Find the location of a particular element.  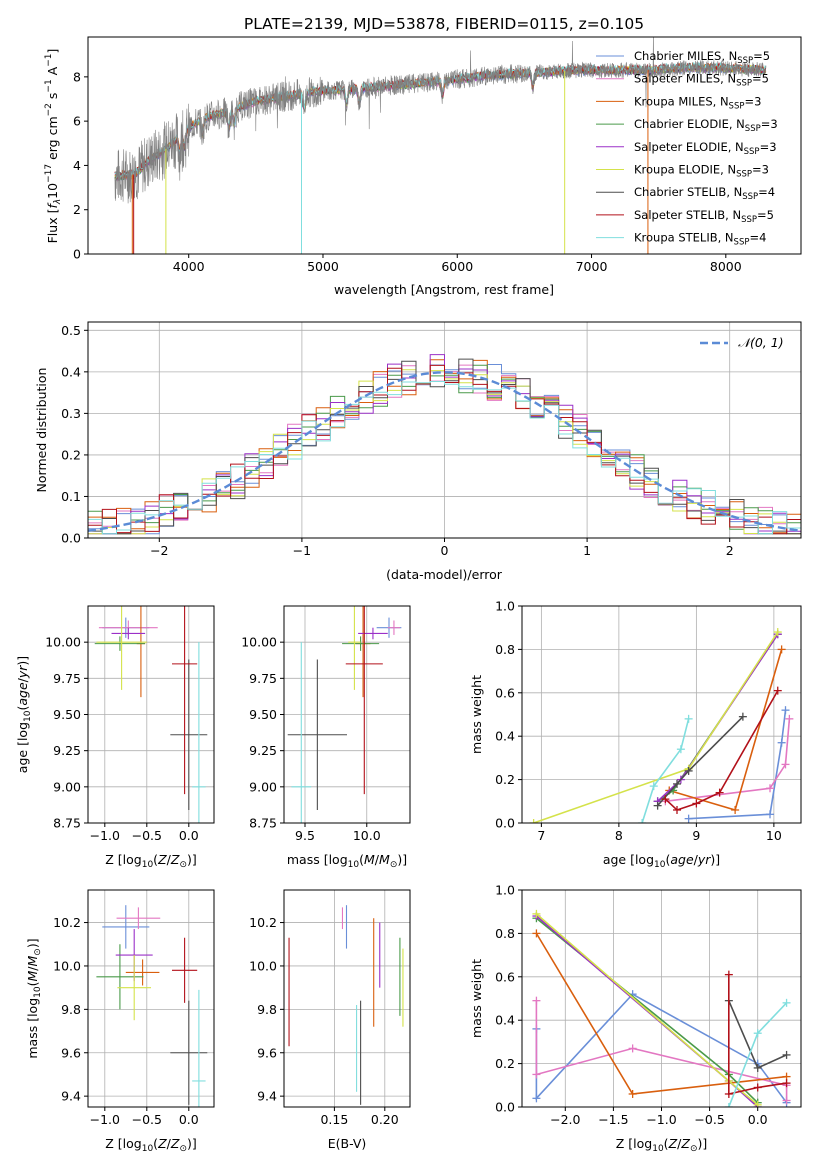

y-tick-label: 10.2 is located at coordinates (67, 922).